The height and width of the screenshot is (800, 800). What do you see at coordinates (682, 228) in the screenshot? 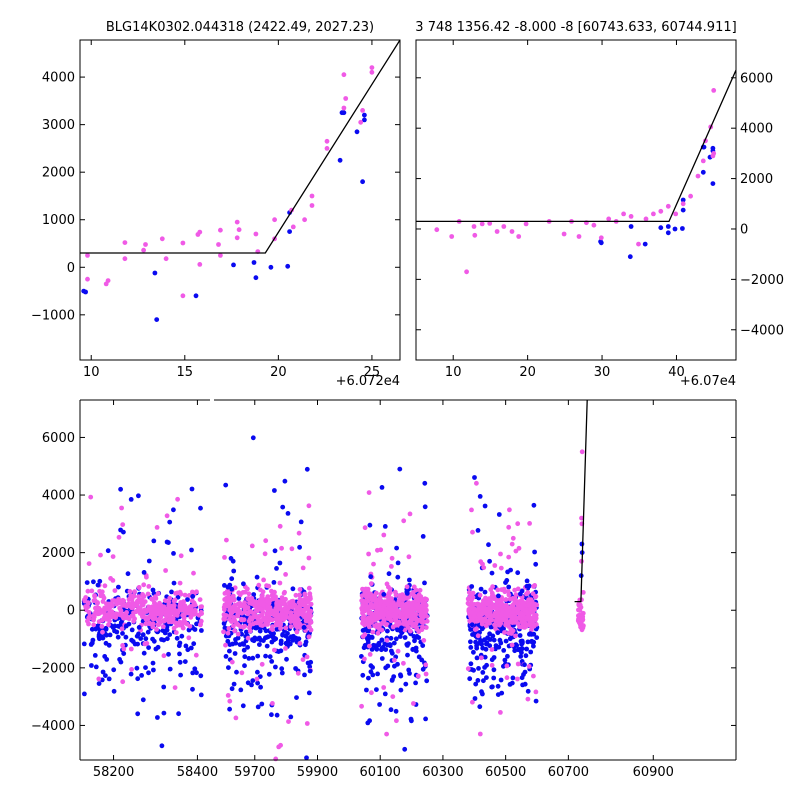
I see `panel-top-right-series_a-point` at bounding box center [682, 228].